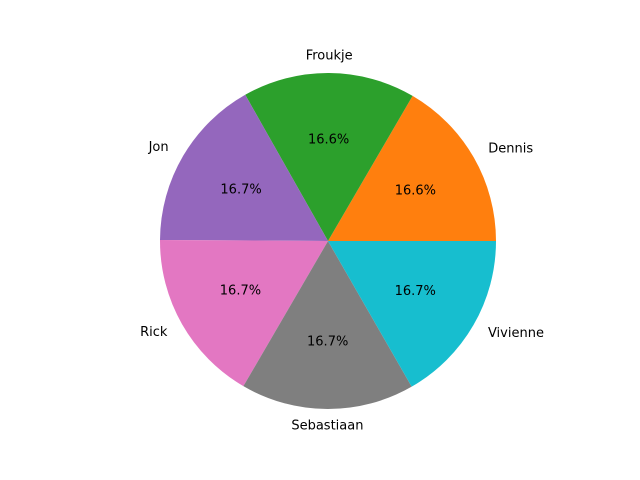  I want to click on pie-slice-sebastiaan, so click(327, 325).